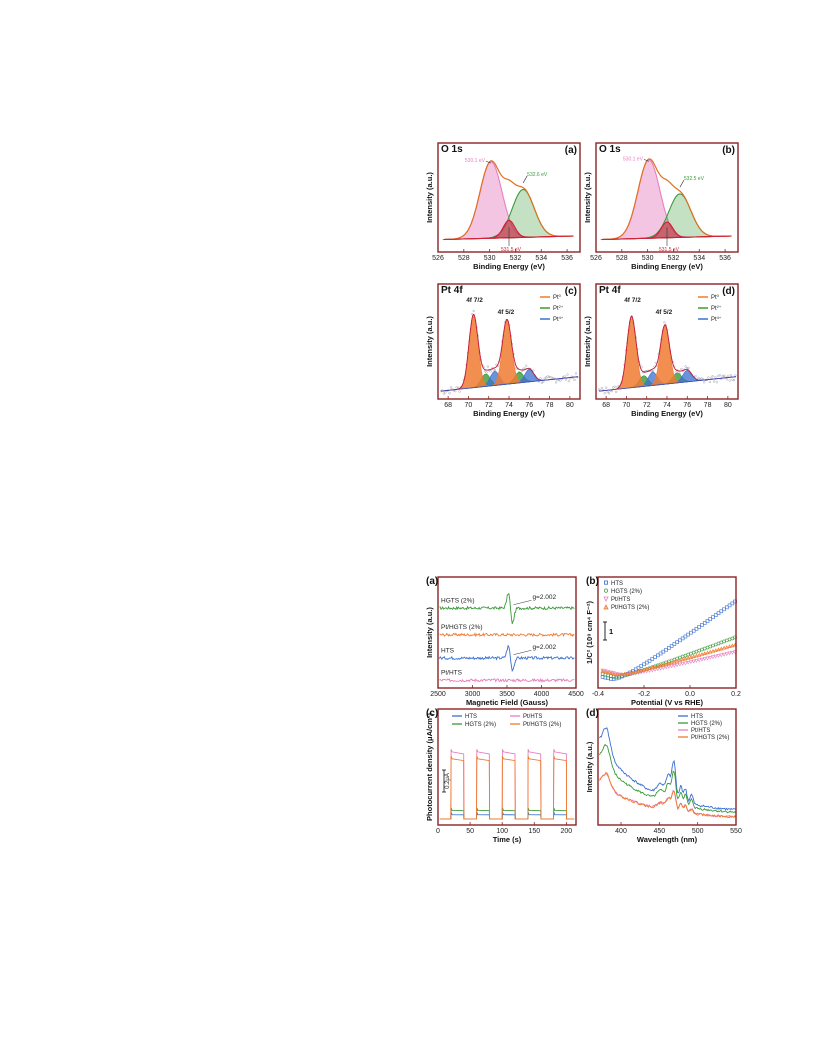 This screenshot has width=816, height=1056. Describe the element at coordinates (611, 631) in the screenshot. I see `mott-schottky-b-scale-bar-label: 1` at that location.